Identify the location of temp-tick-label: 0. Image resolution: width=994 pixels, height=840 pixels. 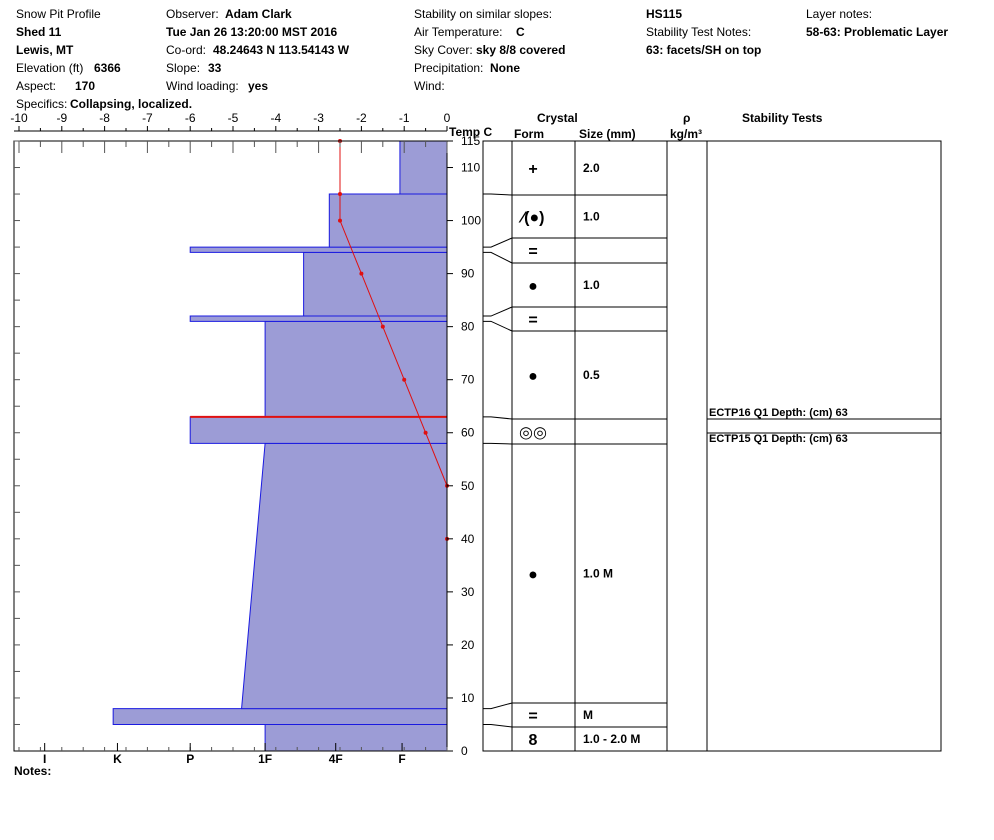
(447, 118).